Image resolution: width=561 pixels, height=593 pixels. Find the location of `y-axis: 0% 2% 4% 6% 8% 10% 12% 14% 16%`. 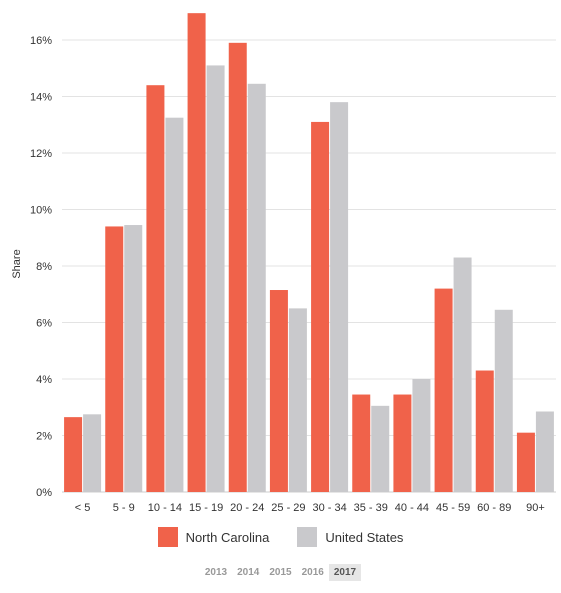

y-axis: 0% 2% 4% 6% 8% 10% 12% 14% 16% is located at coordinates (41, 267).